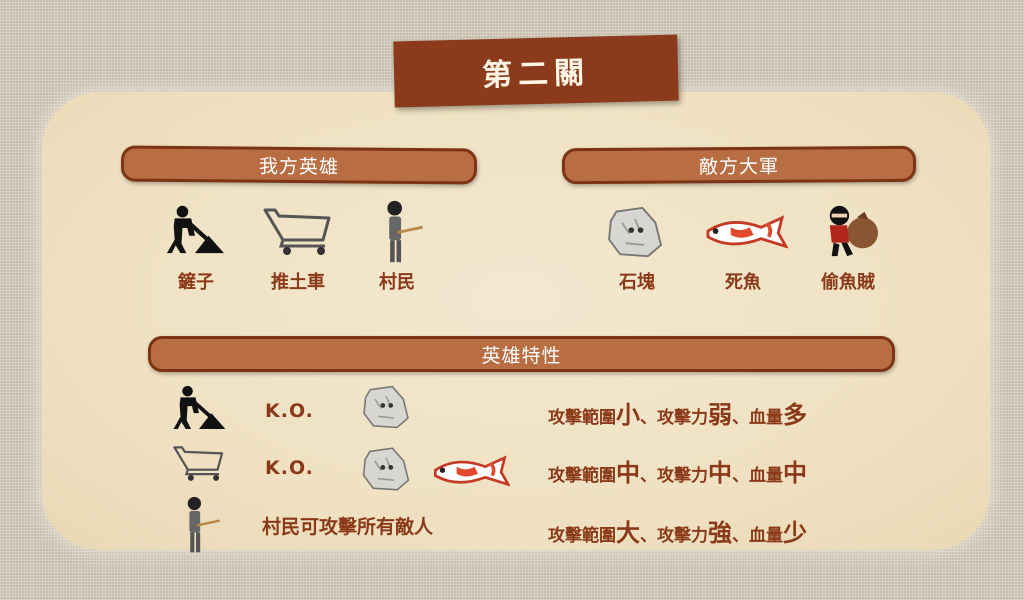  I want to click on enemy-thief: 偷魚賊, so click(848, 249).